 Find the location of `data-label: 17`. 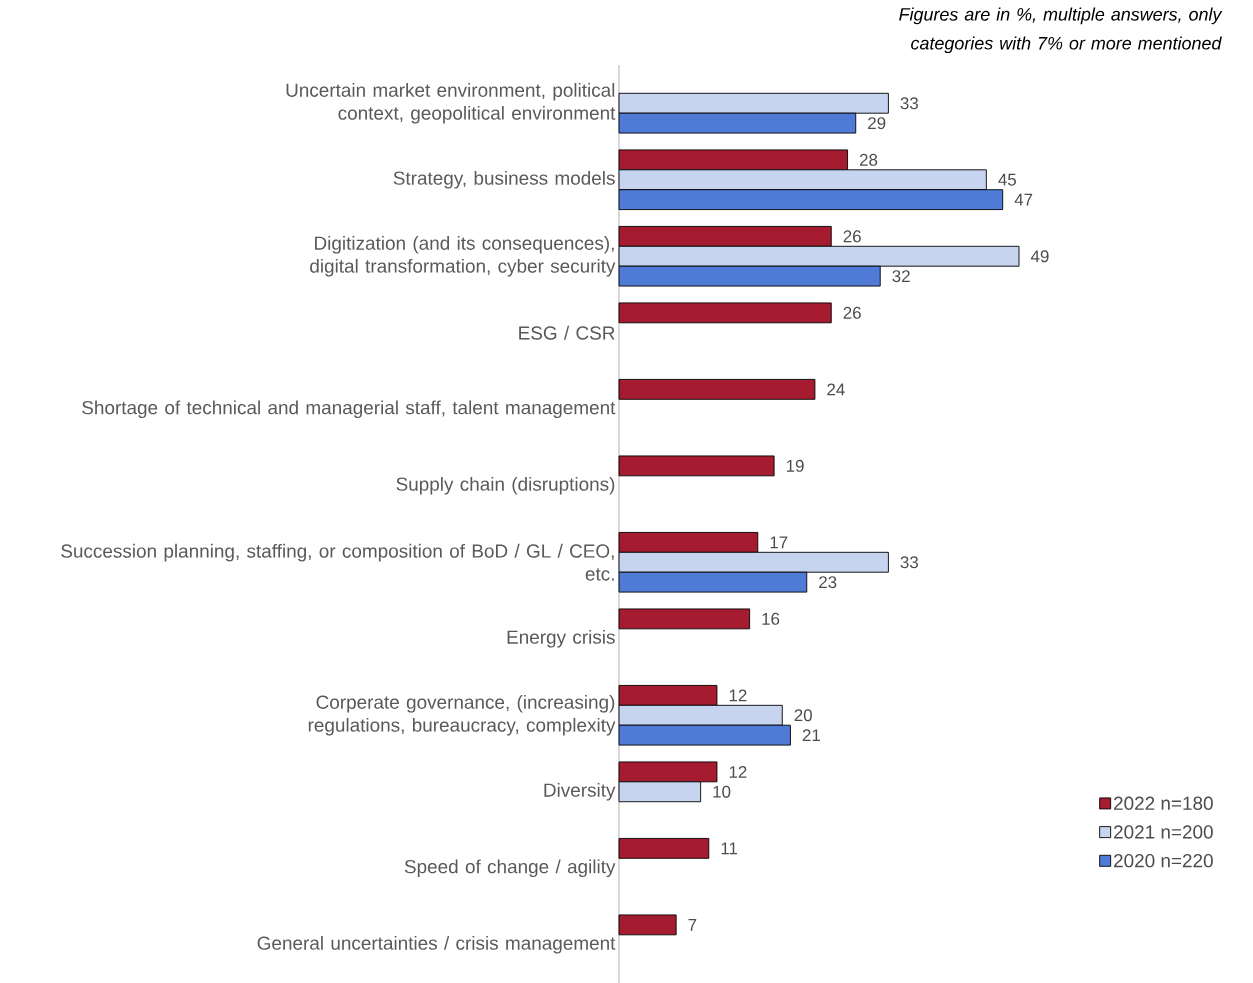

data-label: 17 is located at coordinates (779, 542).